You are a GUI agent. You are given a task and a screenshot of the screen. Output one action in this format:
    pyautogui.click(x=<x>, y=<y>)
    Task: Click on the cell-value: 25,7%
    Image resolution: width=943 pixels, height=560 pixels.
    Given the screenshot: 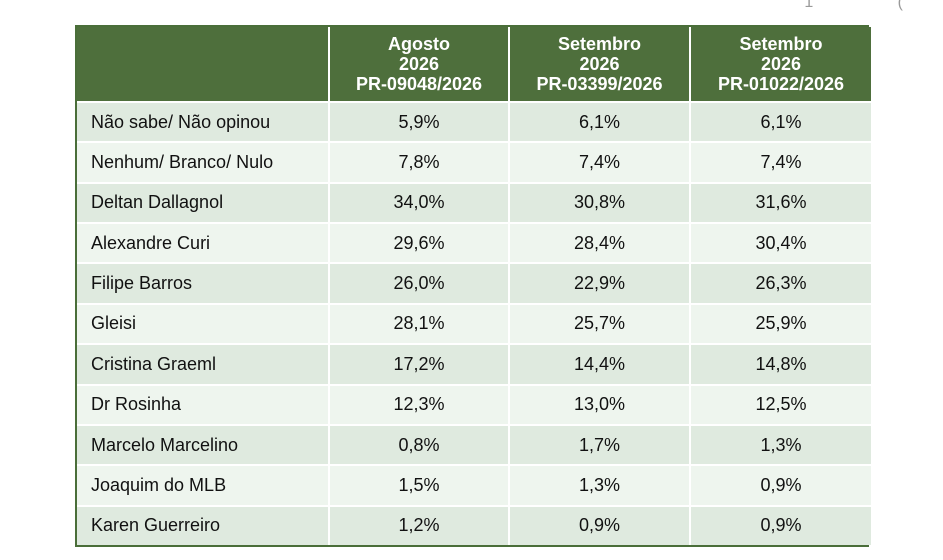 What is the action you would take?
    pyautogui.click(x=599, y=323)
    